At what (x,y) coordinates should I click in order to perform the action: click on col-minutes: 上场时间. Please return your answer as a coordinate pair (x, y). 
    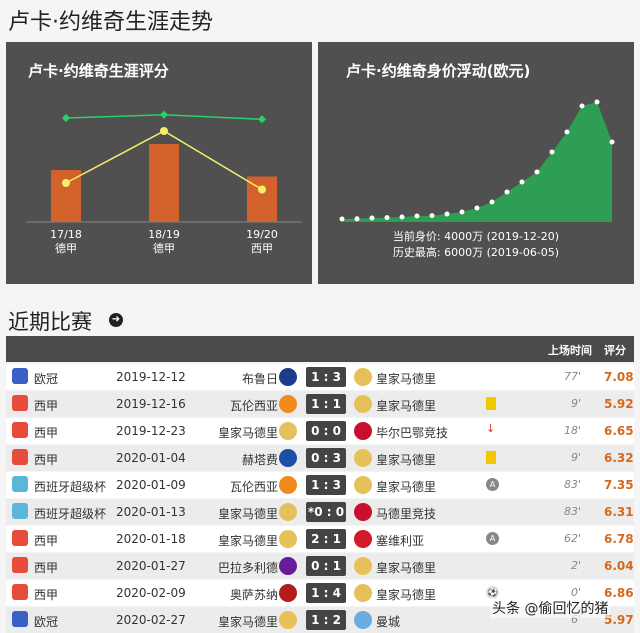
    Looking at the image, I should click on (570, 350).